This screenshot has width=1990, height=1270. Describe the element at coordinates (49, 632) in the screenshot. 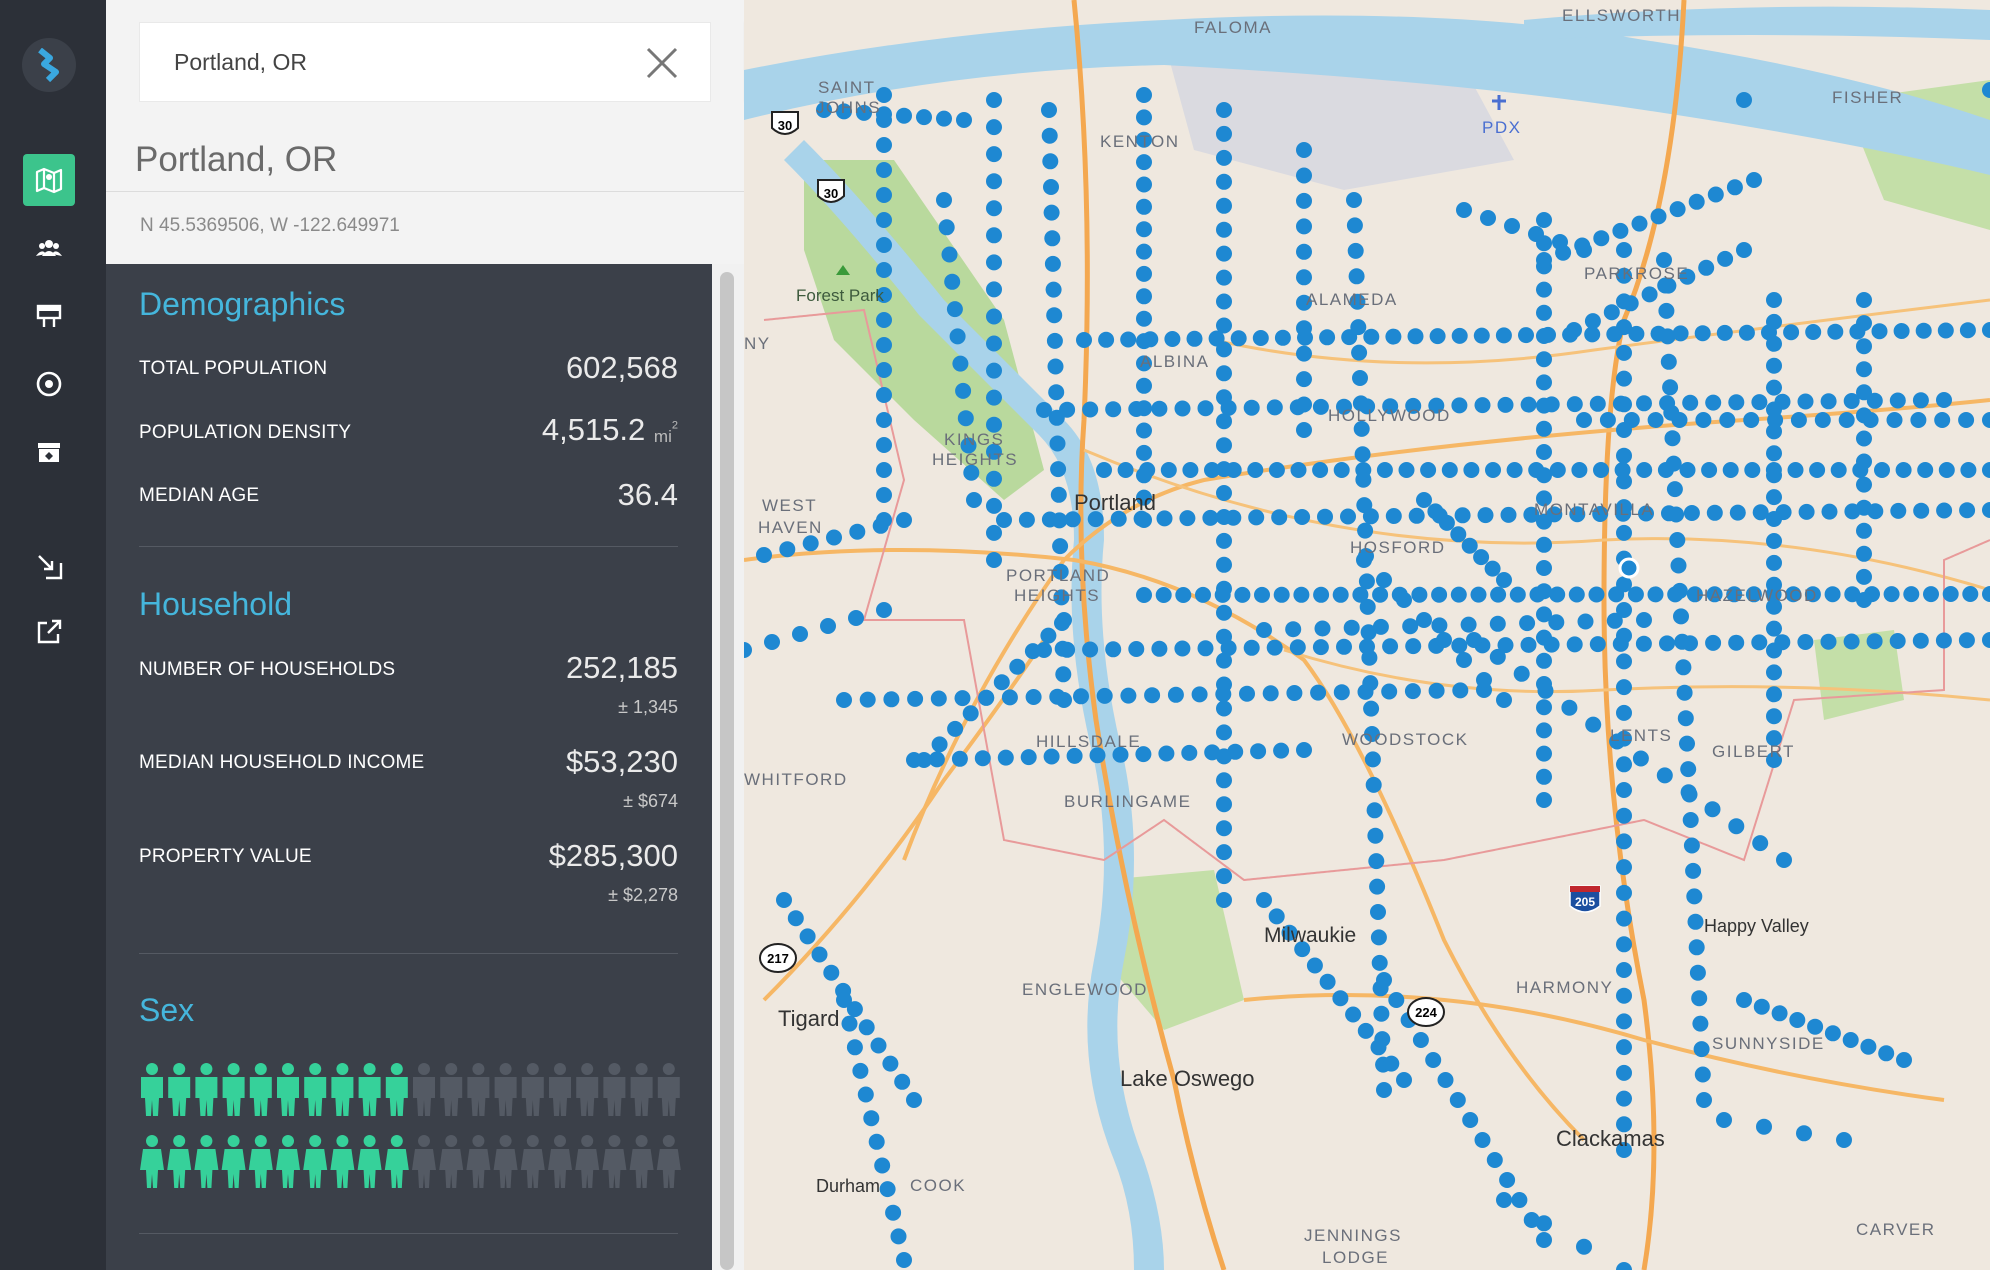

I see `external-link-icon` at that location.